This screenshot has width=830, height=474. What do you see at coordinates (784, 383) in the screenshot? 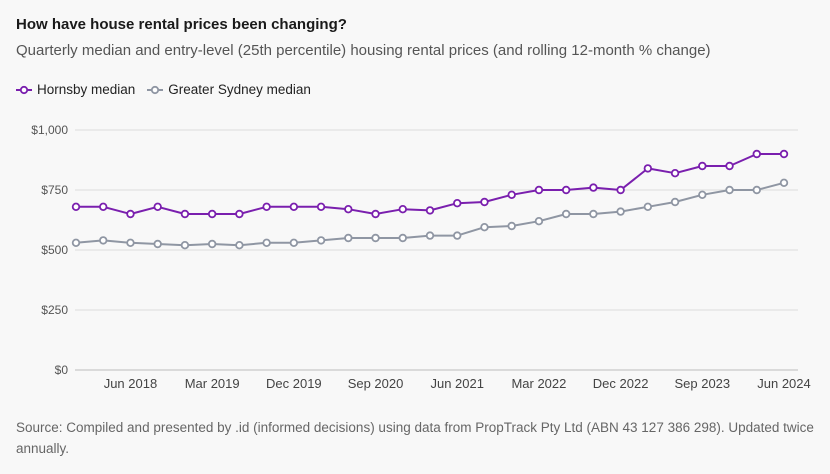
I see `x-tick-label: Jun 2024` at bounding box center [784, 383].